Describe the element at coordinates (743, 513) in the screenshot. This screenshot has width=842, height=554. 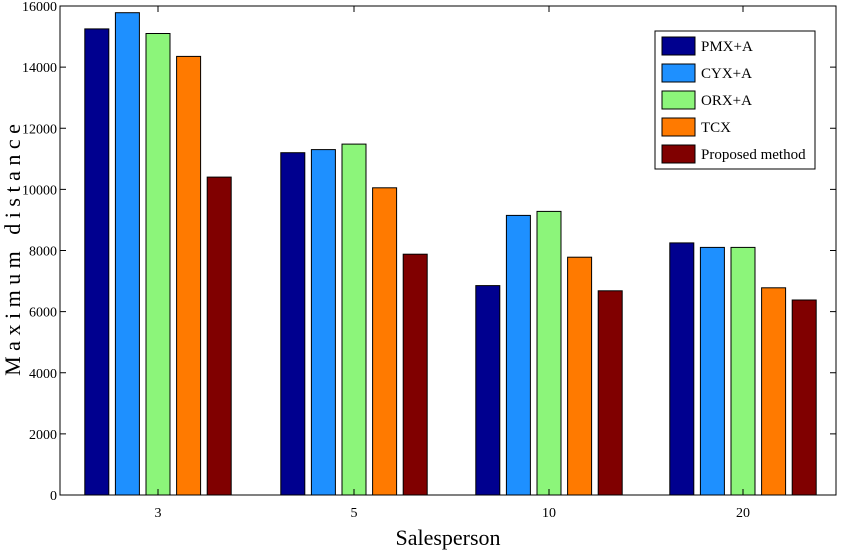
I see `x-tick-label-20: 20` at that location.